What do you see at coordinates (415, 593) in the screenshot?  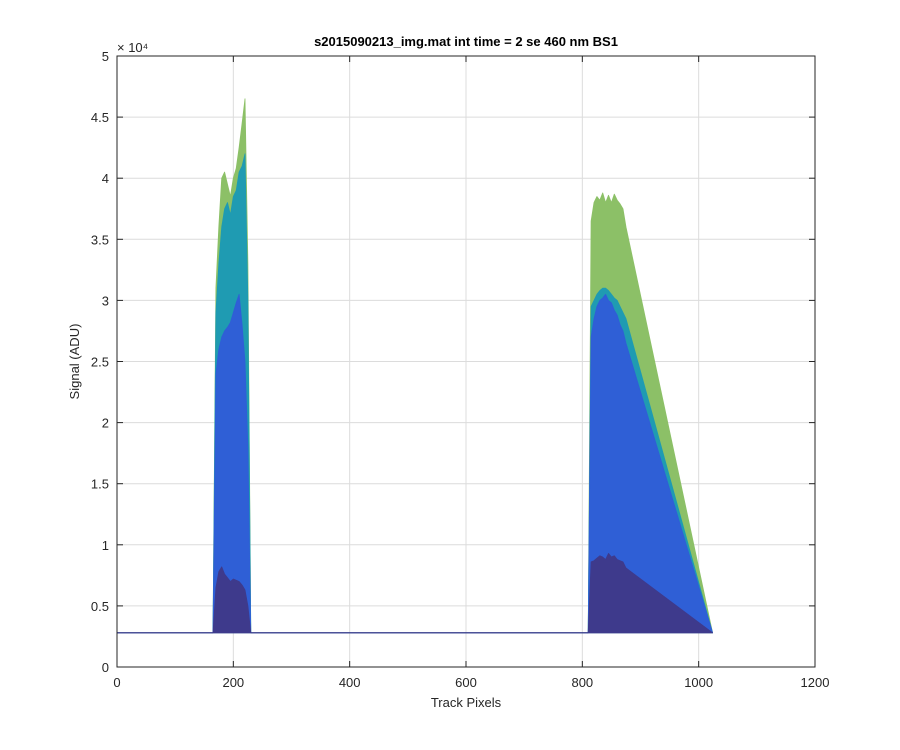 I see `series-area` at bounding box center [415, 593].